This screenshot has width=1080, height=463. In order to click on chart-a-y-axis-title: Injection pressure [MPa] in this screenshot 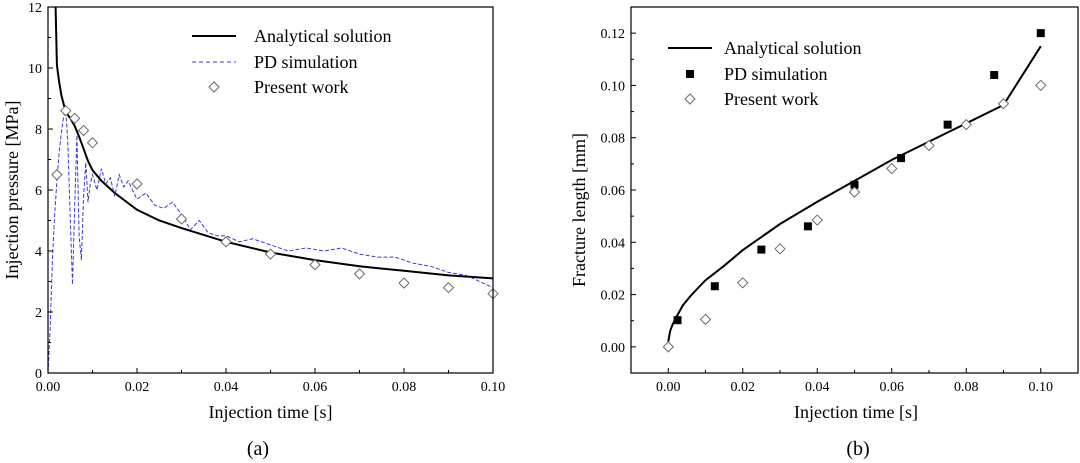, I will do `click(12, 190)`.